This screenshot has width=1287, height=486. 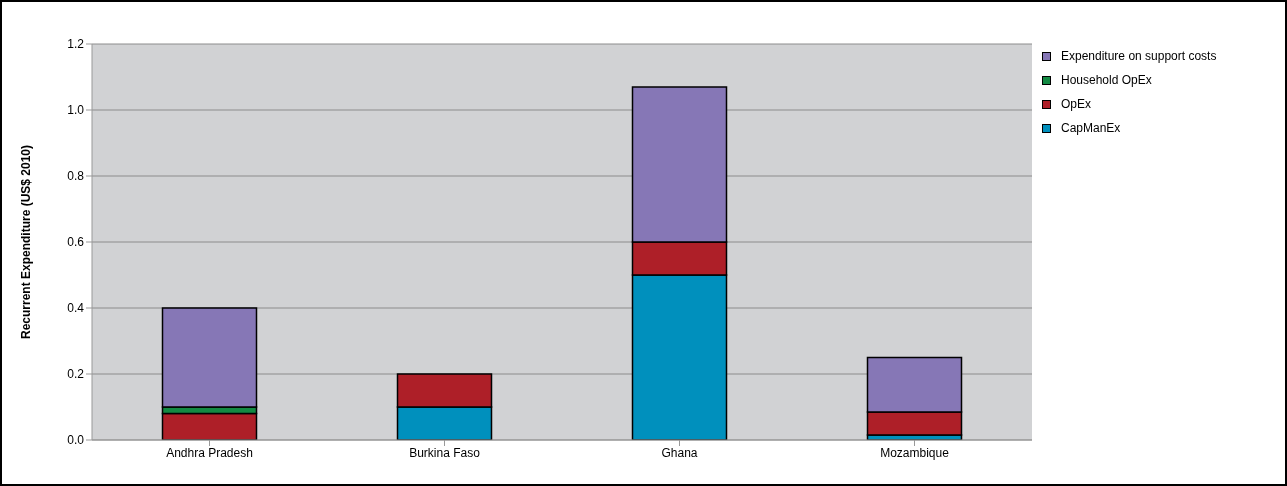 What do you see at coordinates (76, 176) in the screenshot?
I see `y-tick-label: 0.8` at bounding box center [76, 176].